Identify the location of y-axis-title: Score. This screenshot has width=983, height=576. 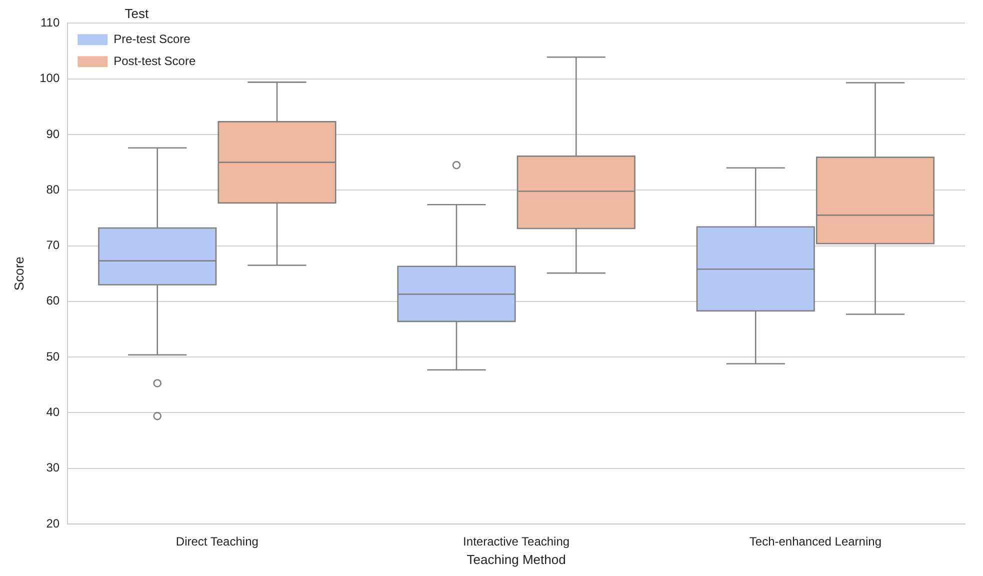
(18, 273).